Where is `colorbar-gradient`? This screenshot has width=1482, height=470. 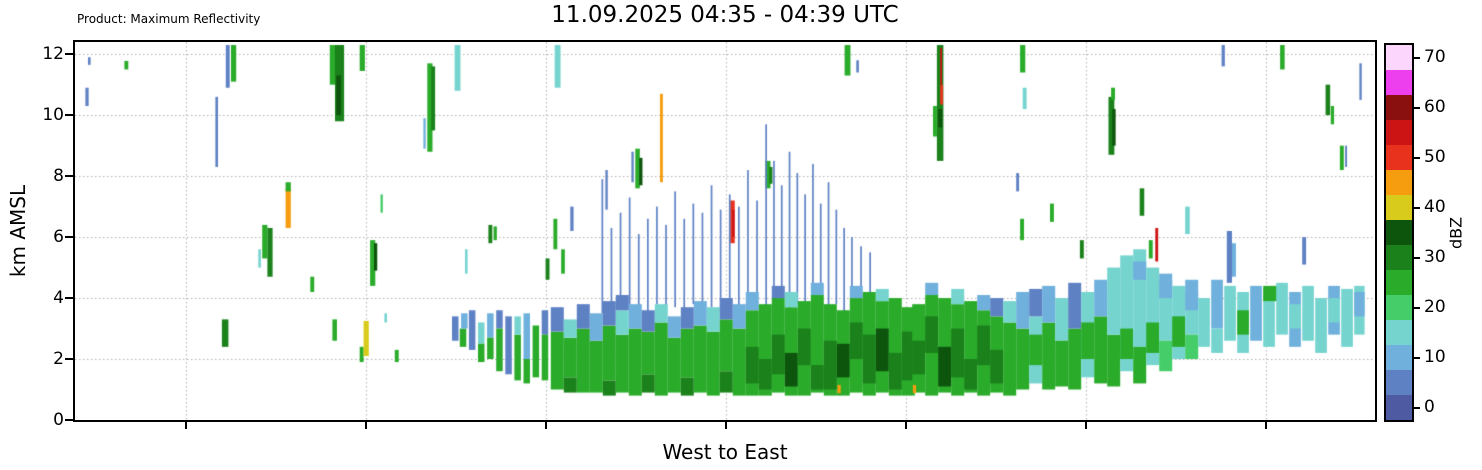
colorbar-gradient is located at coordinates (1399, 232).